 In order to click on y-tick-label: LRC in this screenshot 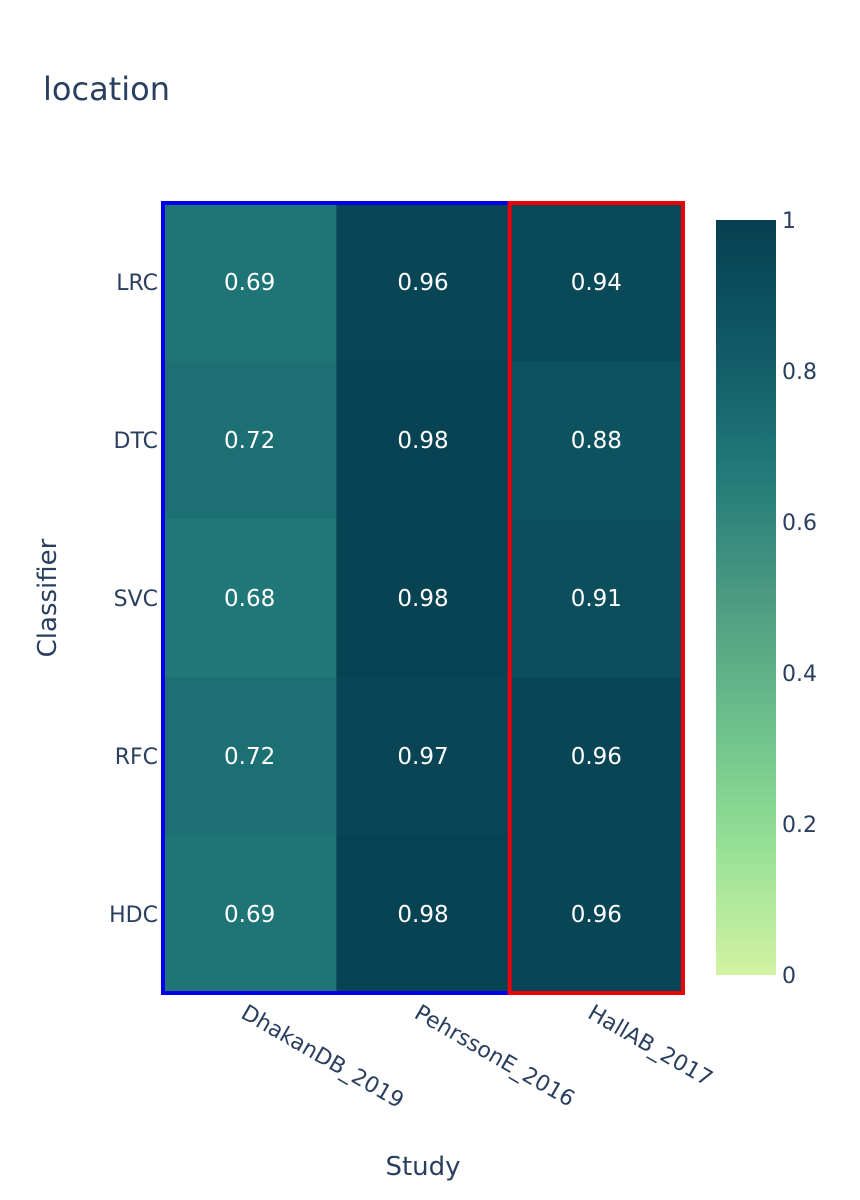, I will do `click(137, 283)`.